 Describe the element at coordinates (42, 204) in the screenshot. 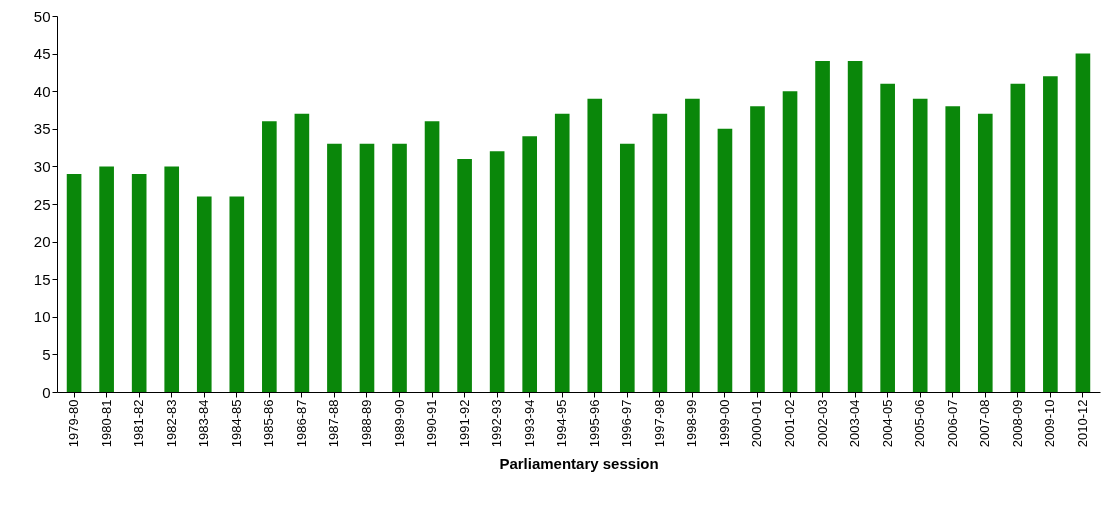

I see `y-tick-label: 25` at that location.